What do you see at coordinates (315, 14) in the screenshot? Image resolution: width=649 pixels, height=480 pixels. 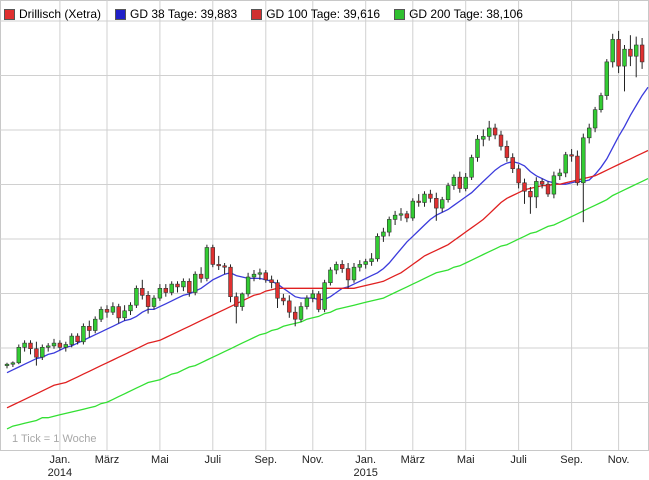 I see `legend-item-gd100: GD 100 Tage: 39,616` at bounding box center [315, 14].